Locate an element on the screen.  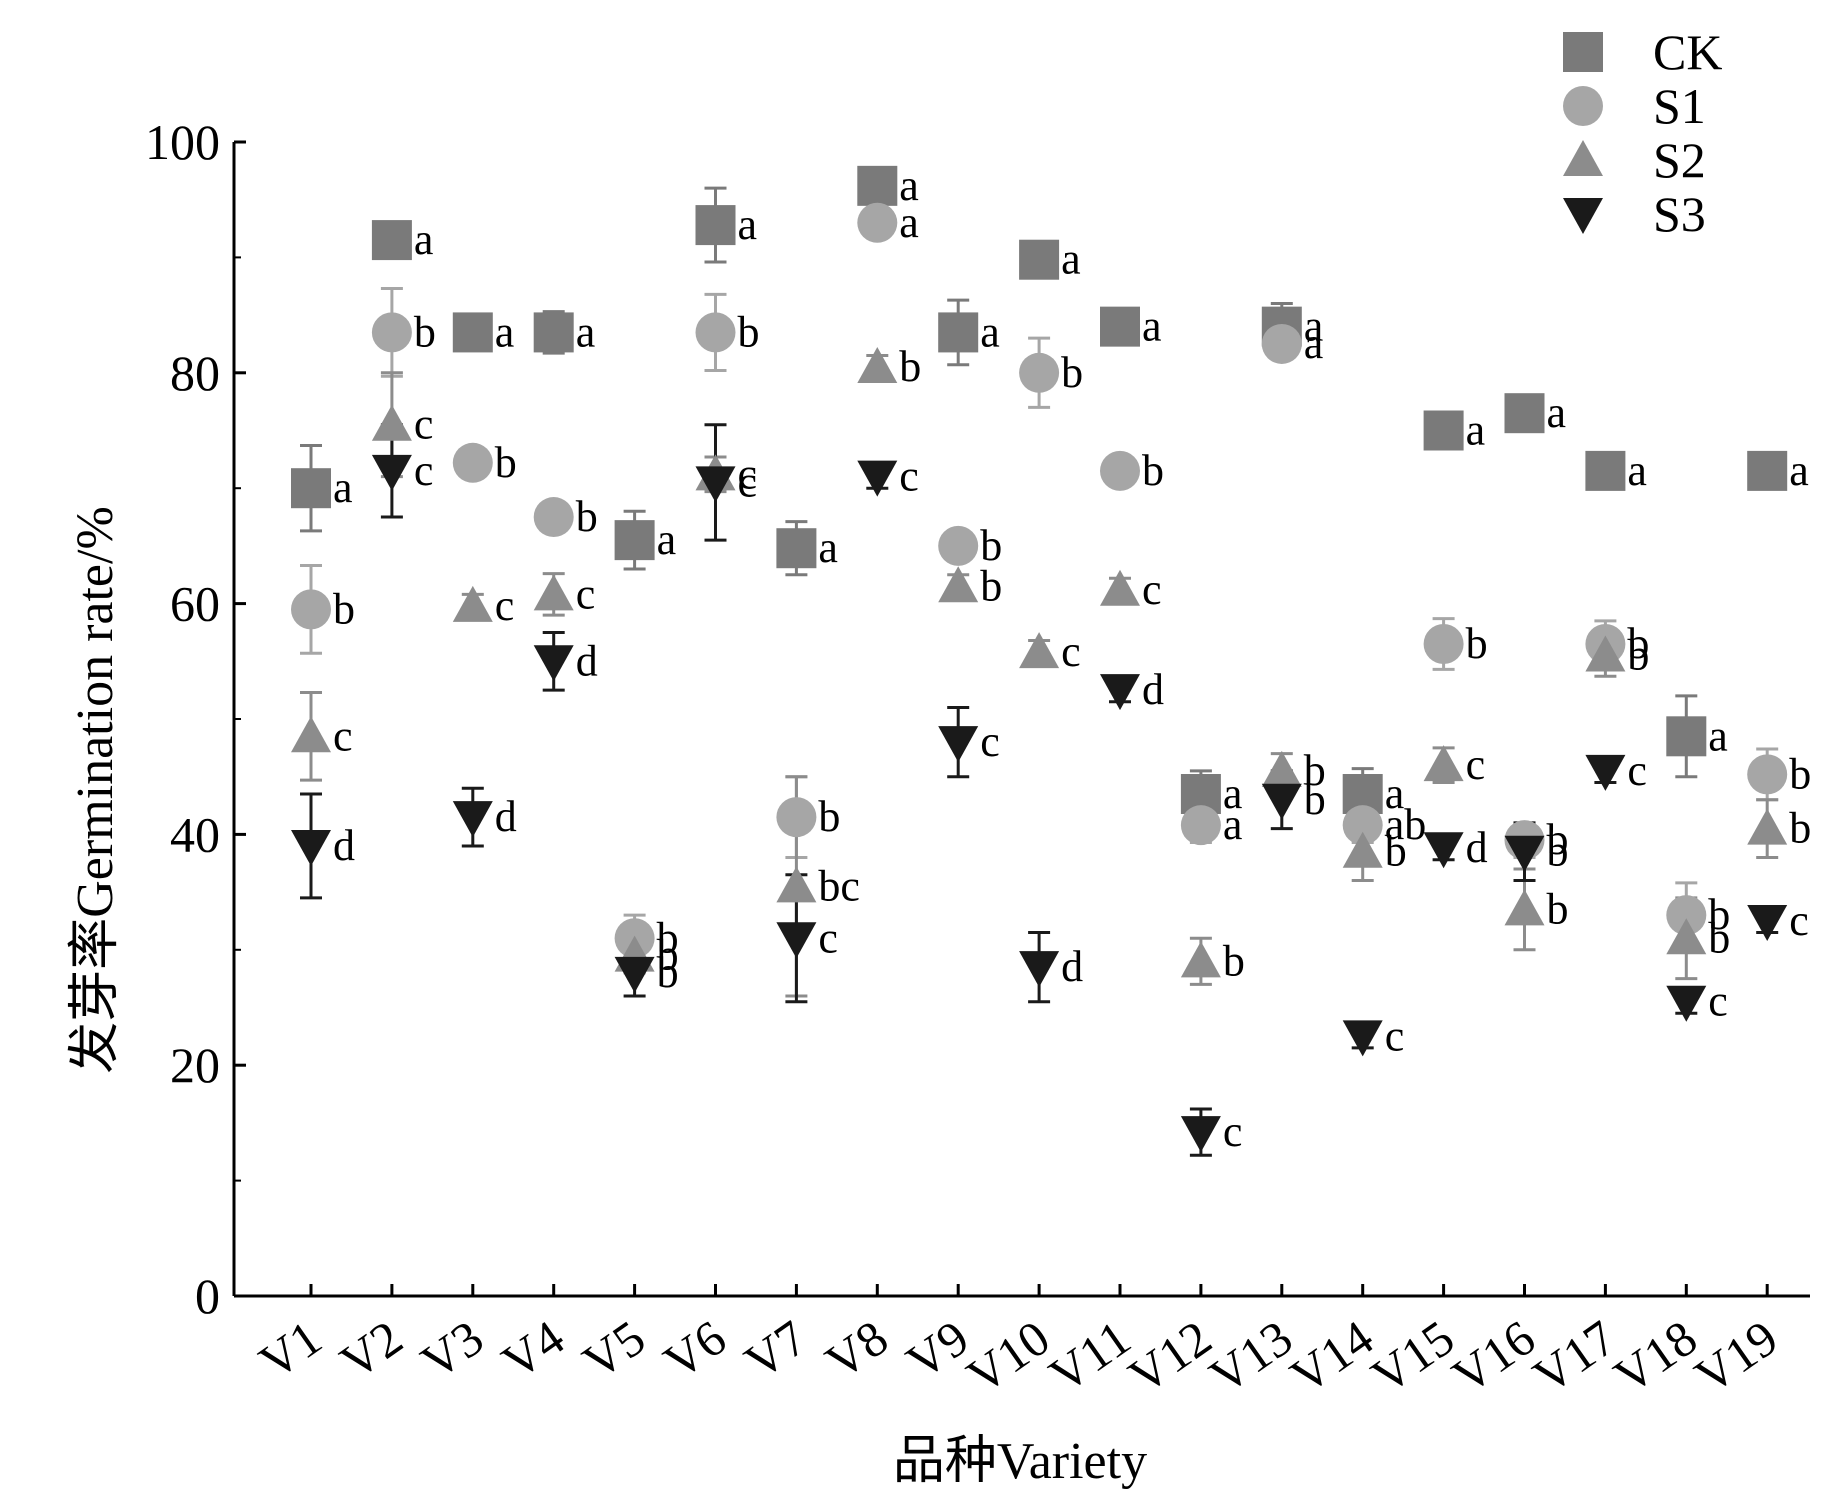
x-tick-label: V9 is located at coordinates (937, 1349).